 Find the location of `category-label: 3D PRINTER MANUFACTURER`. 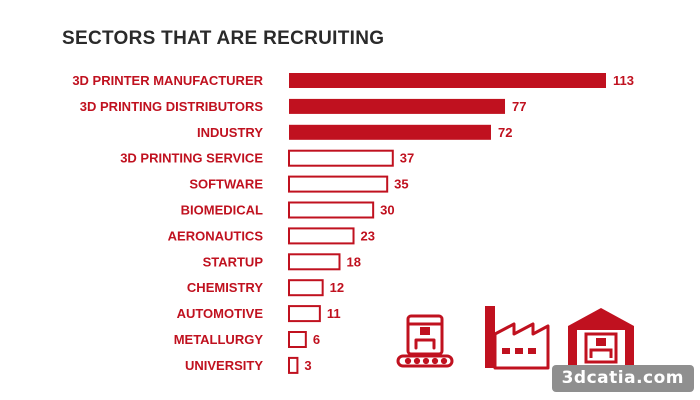

category-label: 3D PRINTER MANUFACTURER is located at coordinates (167, 80).